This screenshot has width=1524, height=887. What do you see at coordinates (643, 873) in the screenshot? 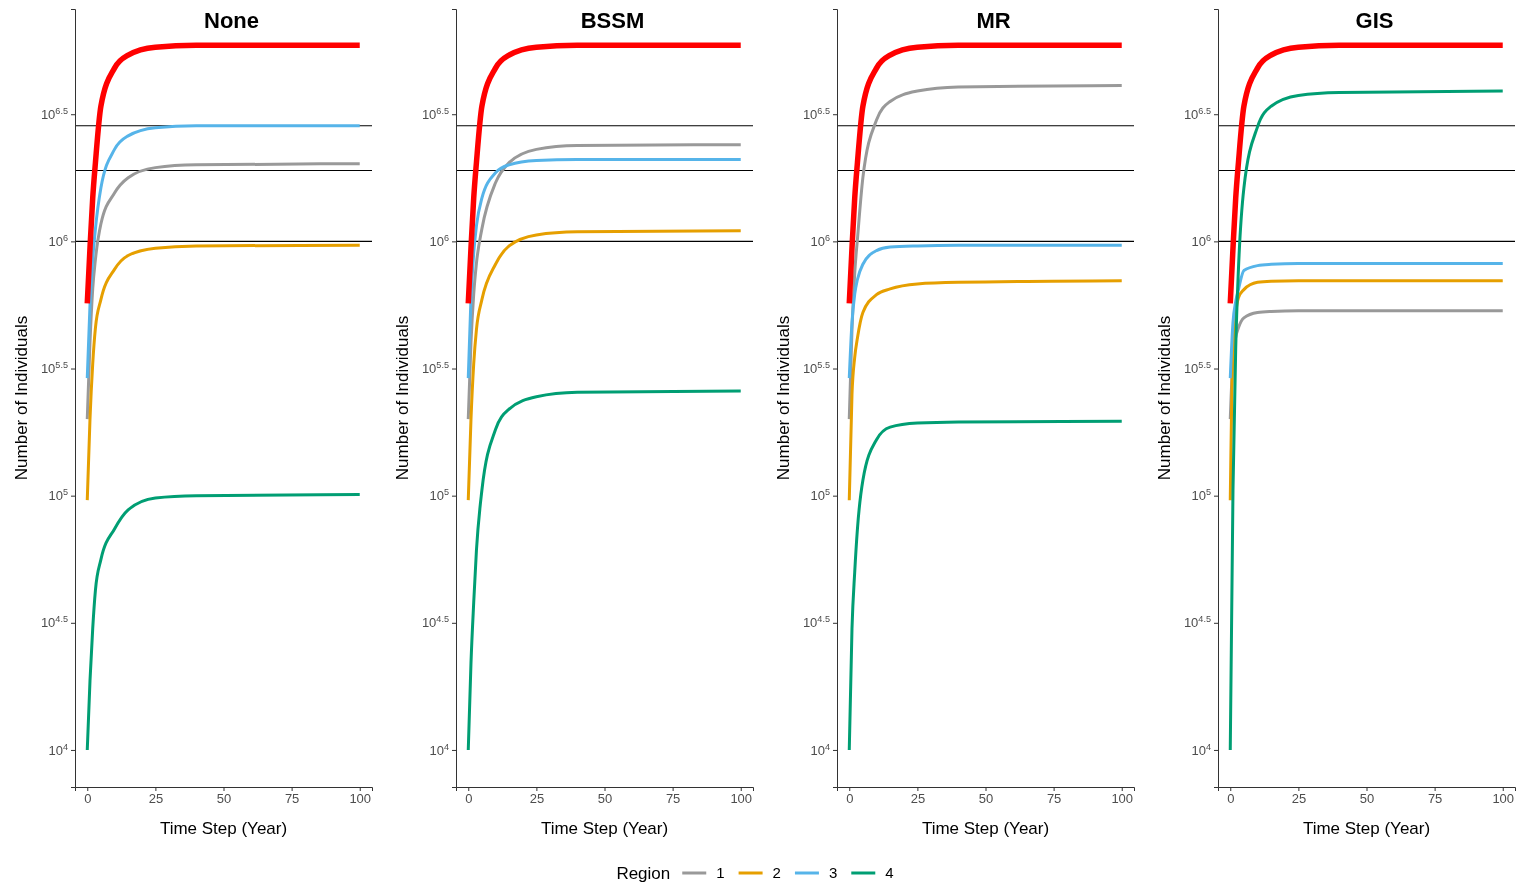
I see `legend-title: Region` at bounding box center [643, 873].